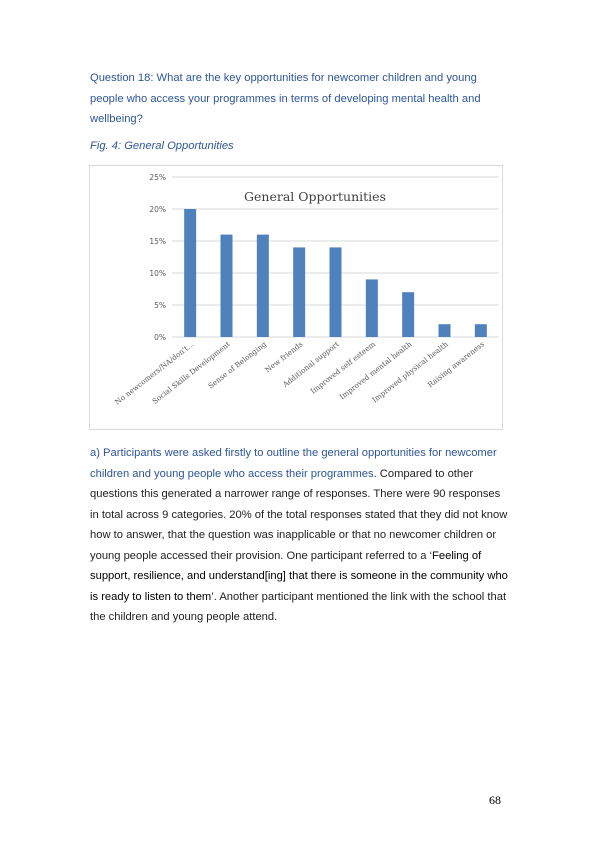 This screenshot has height=843, width=595. I want to click on page-number: 68, so click(495, 800).